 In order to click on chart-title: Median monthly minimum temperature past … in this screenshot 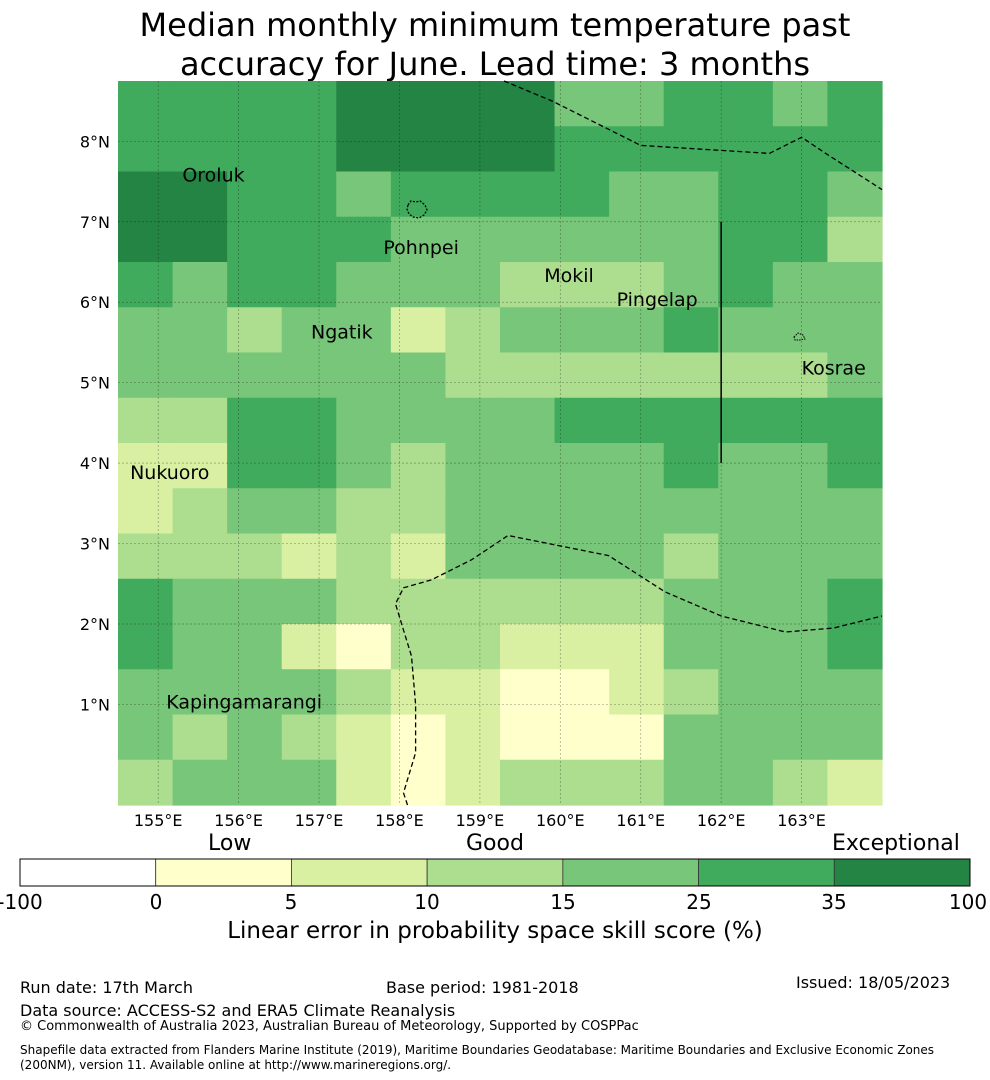, I will do `click(495, 45)`.